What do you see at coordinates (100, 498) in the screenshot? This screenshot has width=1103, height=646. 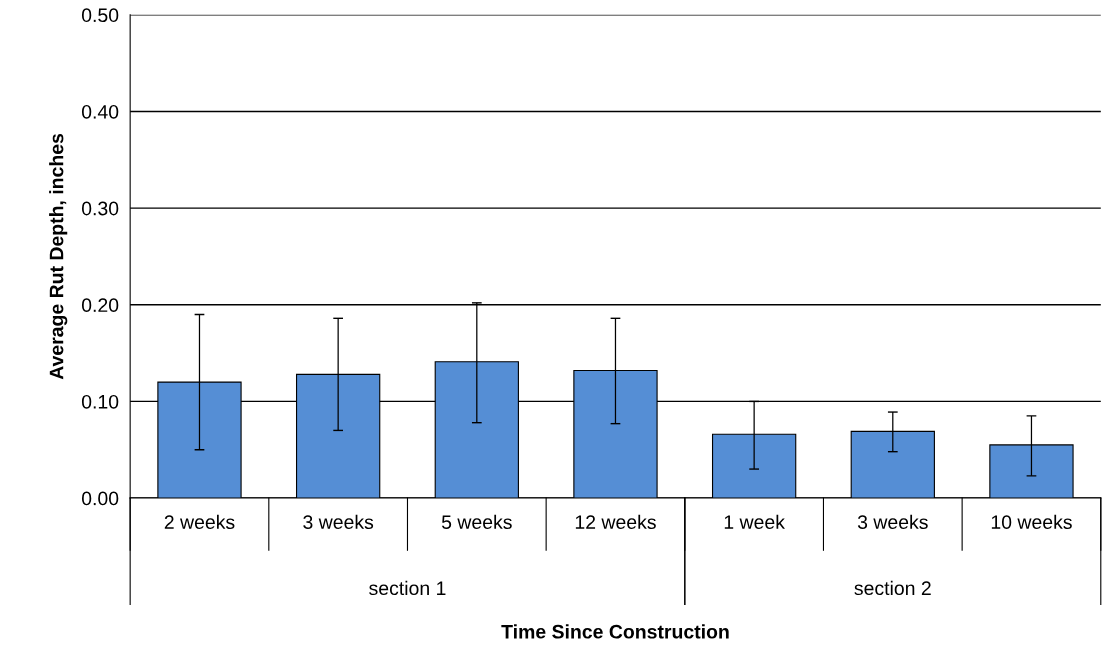 I see `y-tick-label: 0.00` at bounding box center [100, 498].